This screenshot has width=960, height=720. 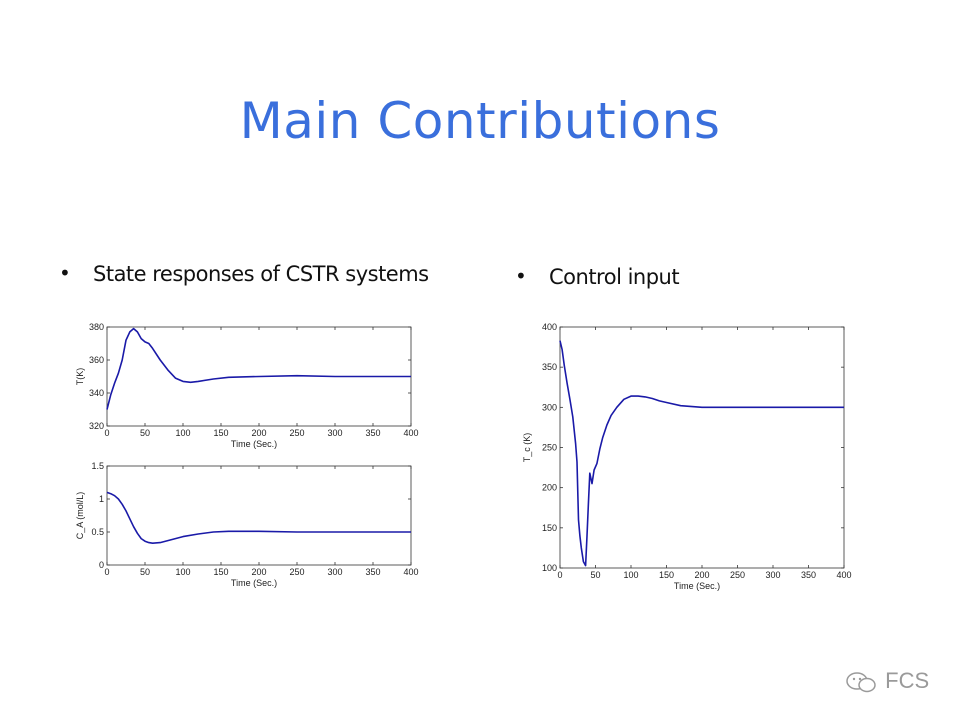 I want to click on bullet-state-responses: • State responses of CSTR systems, so click(x=244, y=273).